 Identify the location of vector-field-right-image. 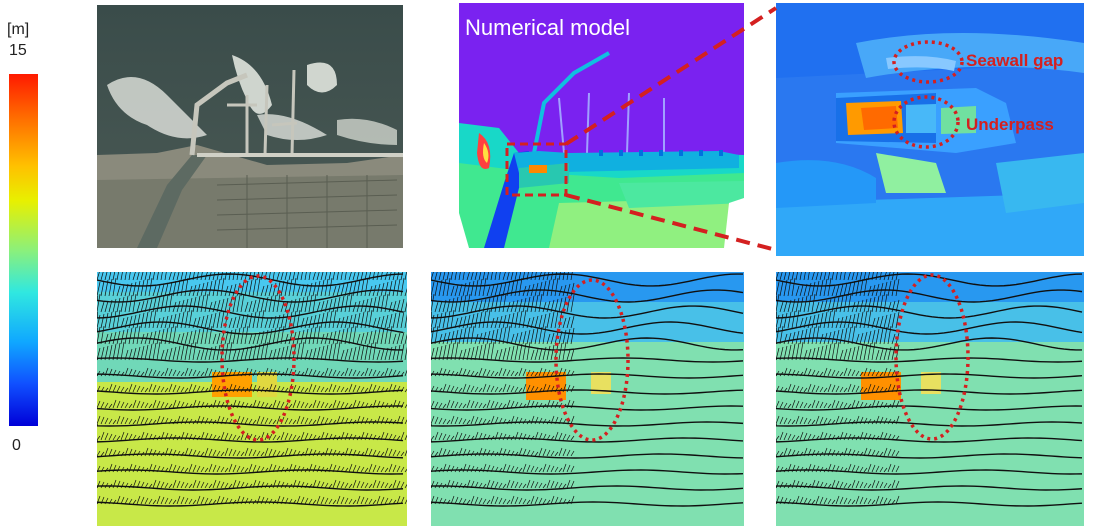
(930, 399).